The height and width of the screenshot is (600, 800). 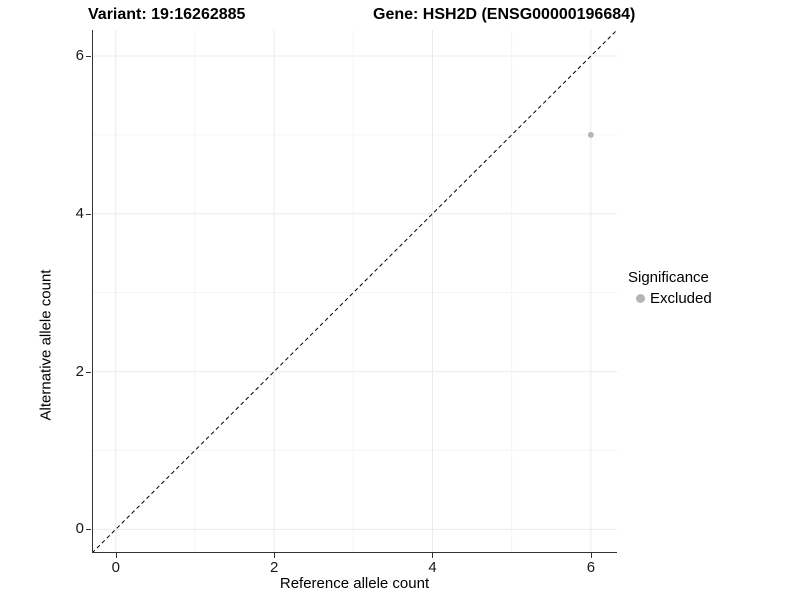 What do you see at coordinates (668, 277) in the screenshot?
I see `legend-title: Significance` at bounding box center [668, 277].